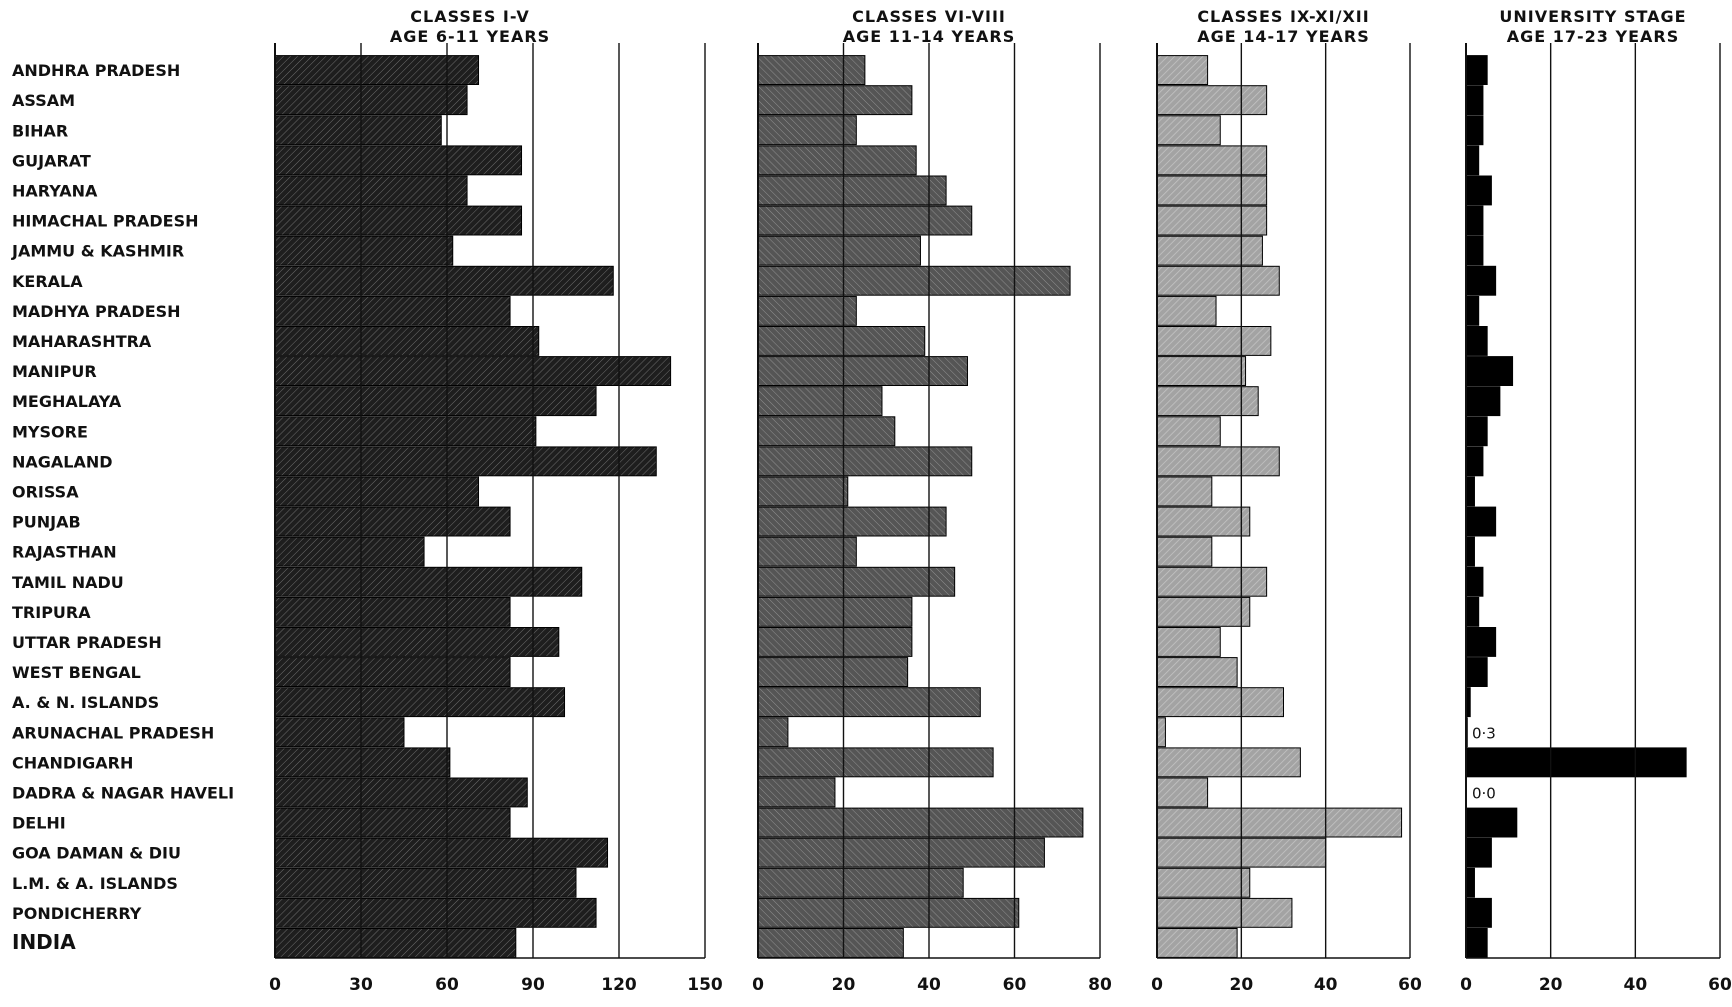 The width and height of the screenshot is (1732, 1007). Describe the element at coordinates (811, 70) in the screenshot. I see `bar-panel2-andhra-pradesh` at that location.